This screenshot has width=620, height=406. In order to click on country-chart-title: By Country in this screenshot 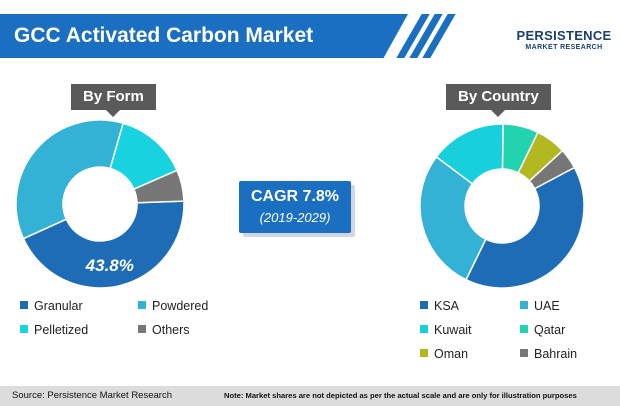, I will do `click(498, 100)`.